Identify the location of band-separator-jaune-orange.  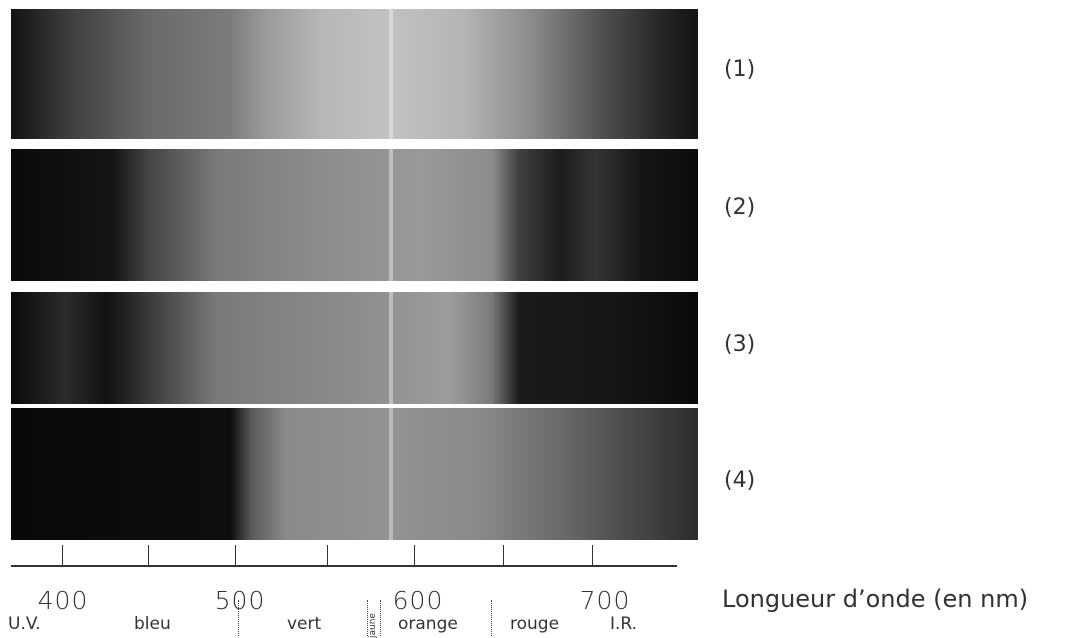
(380, 618).